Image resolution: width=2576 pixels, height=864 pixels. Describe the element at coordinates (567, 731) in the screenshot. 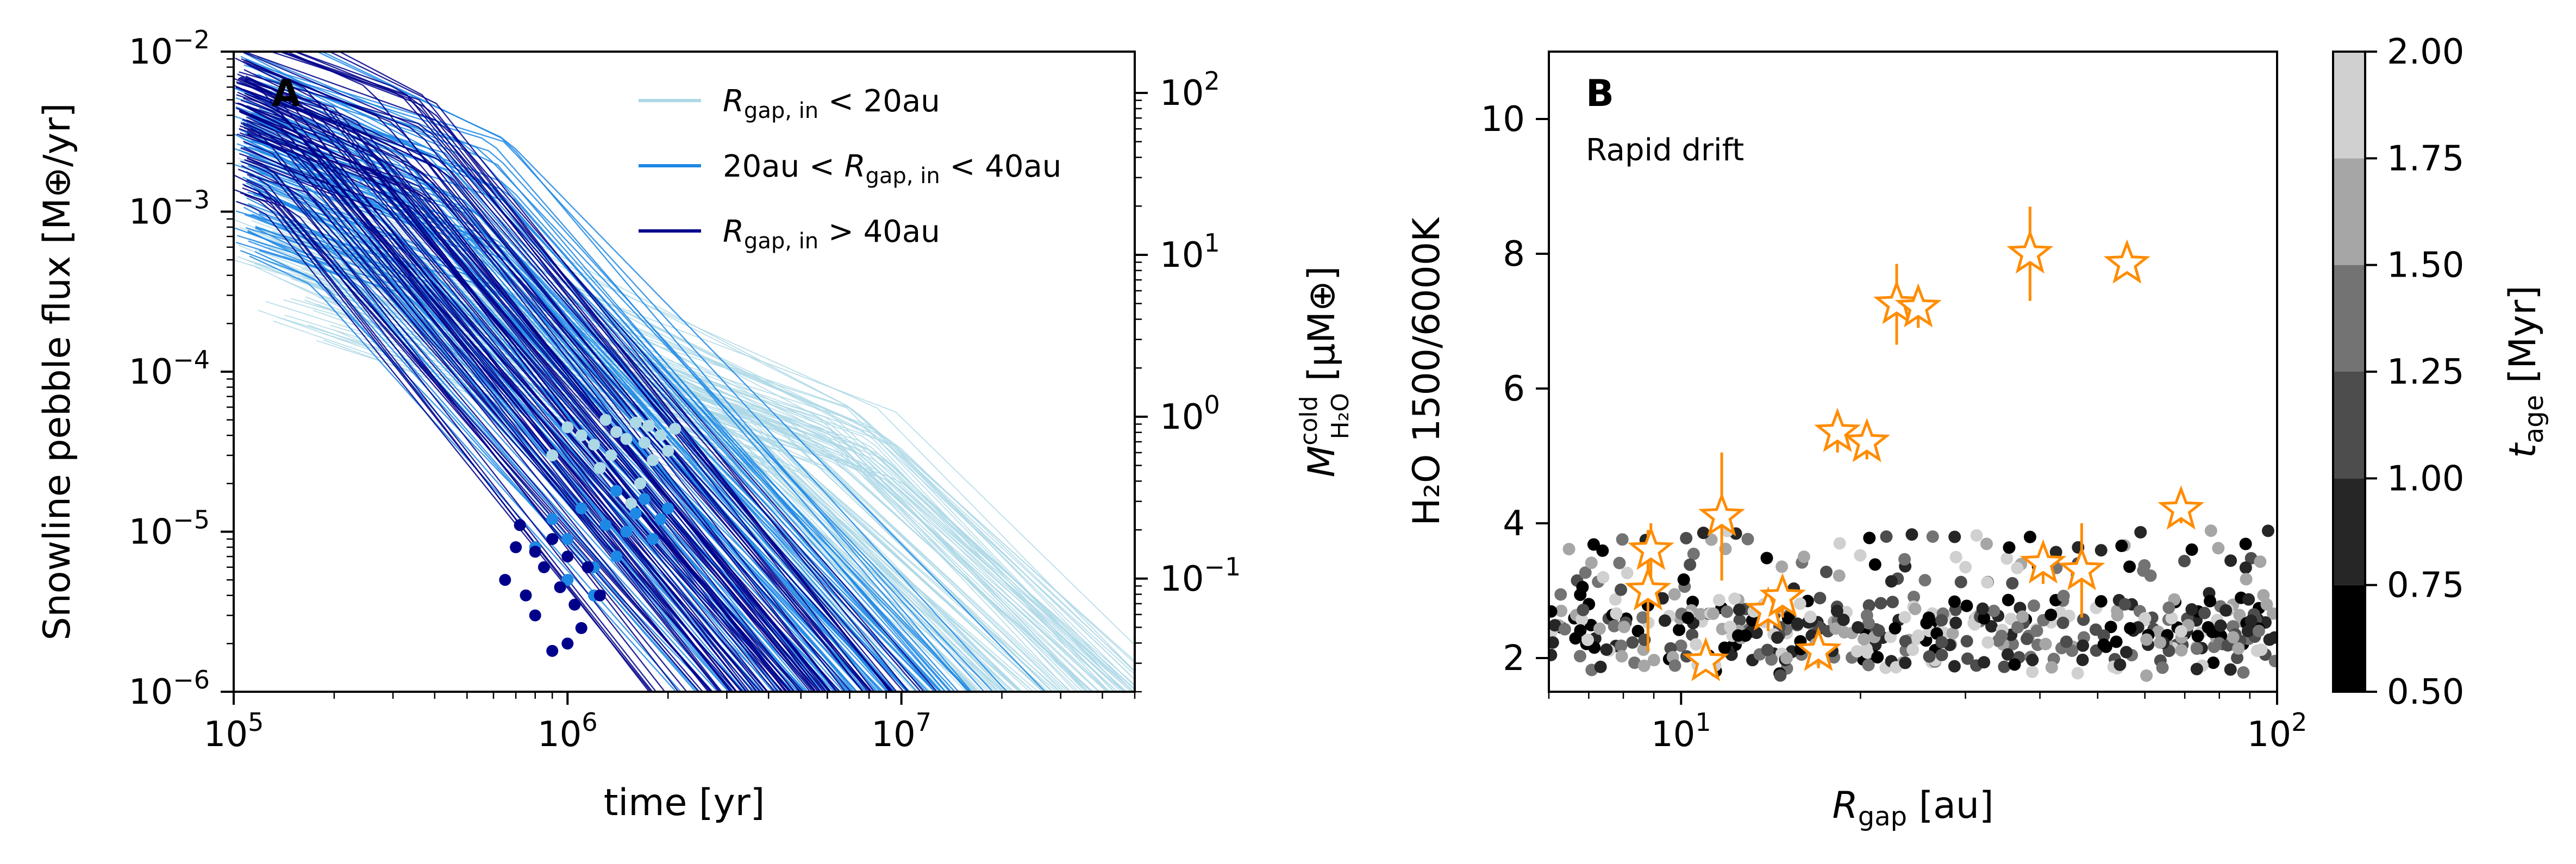

I see `x-tick-label: 10⁶` at that location.